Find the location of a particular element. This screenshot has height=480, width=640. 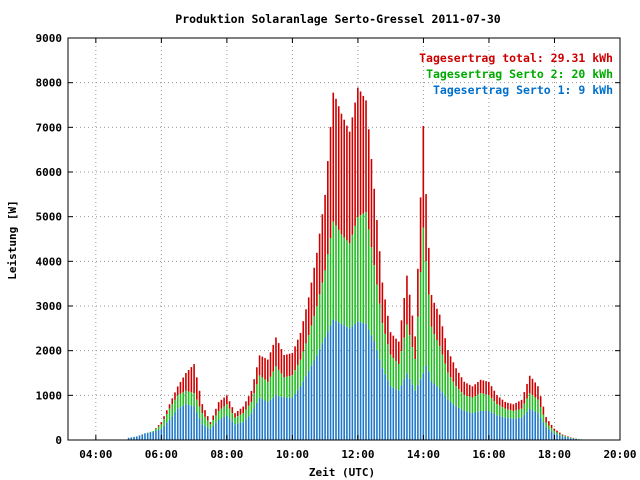

y-tick-label: 4000 is located at coordinates (49, 261).